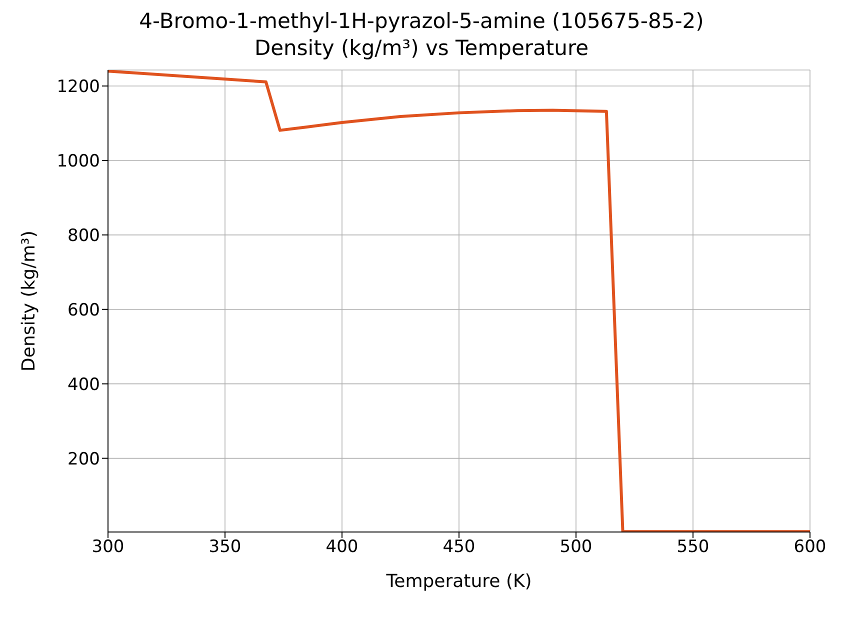 The height and width of the screenshot is (644, 843). What do you see at coordinates (108, 547) in the screenshot?
I see `x-tick-label: 300` at bounding box center [108, 547].